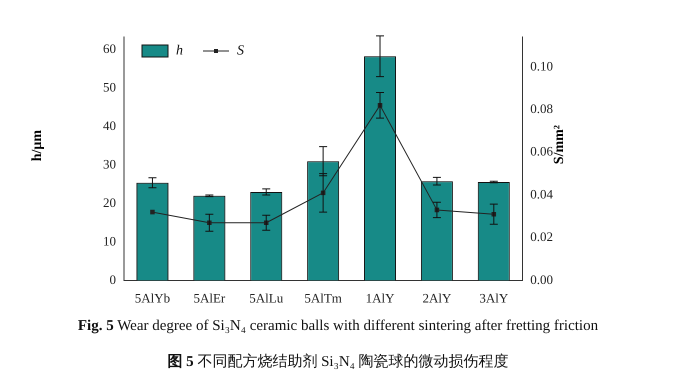  What do you see at coordinates (542, 194) in the screenshot?
I see `y2-tick-label: 0.04` at bounding box center [542, 194].